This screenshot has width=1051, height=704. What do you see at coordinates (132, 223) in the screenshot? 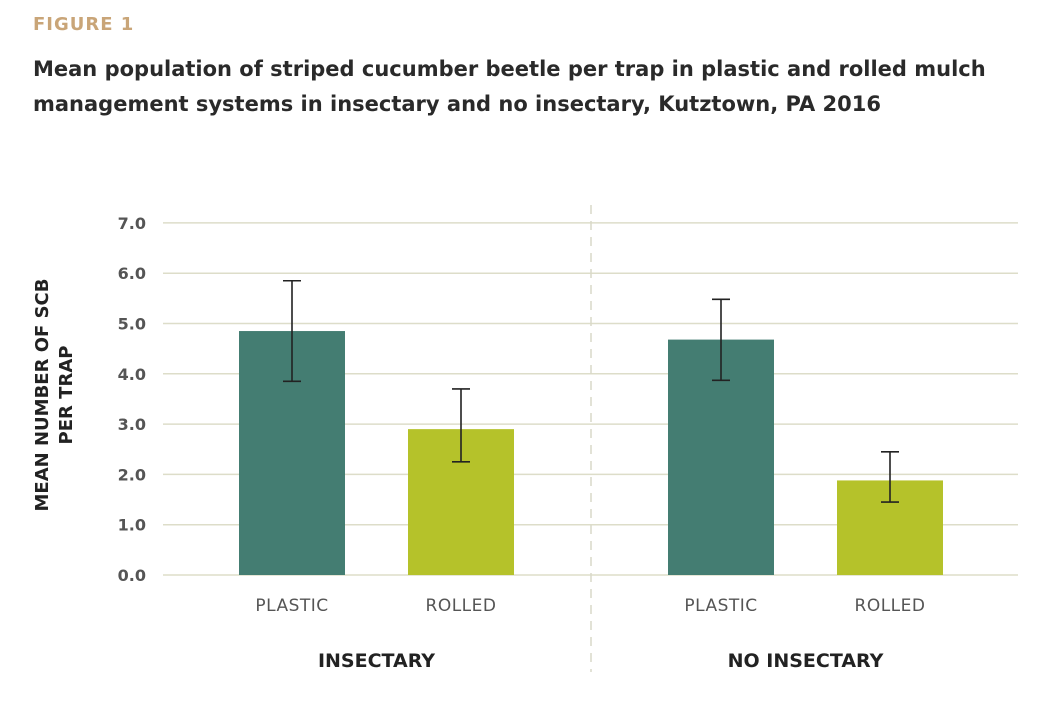
I see `y-tick-label: 7.0` at bounding box center [132, 223].